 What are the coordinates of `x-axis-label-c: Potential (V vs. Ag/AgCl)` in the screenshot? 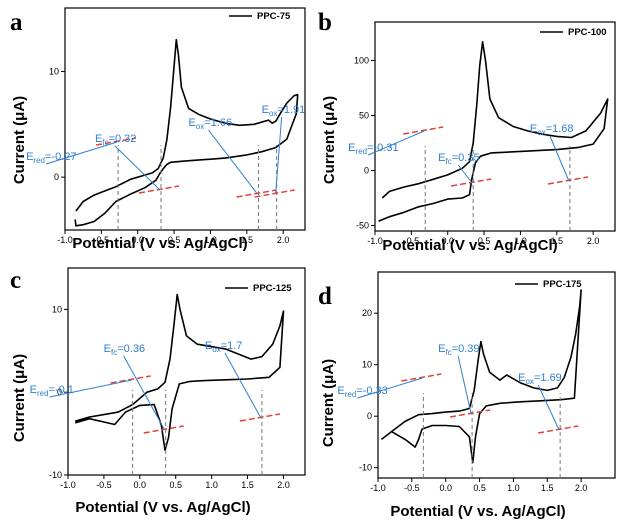 It's located at (162, 507).